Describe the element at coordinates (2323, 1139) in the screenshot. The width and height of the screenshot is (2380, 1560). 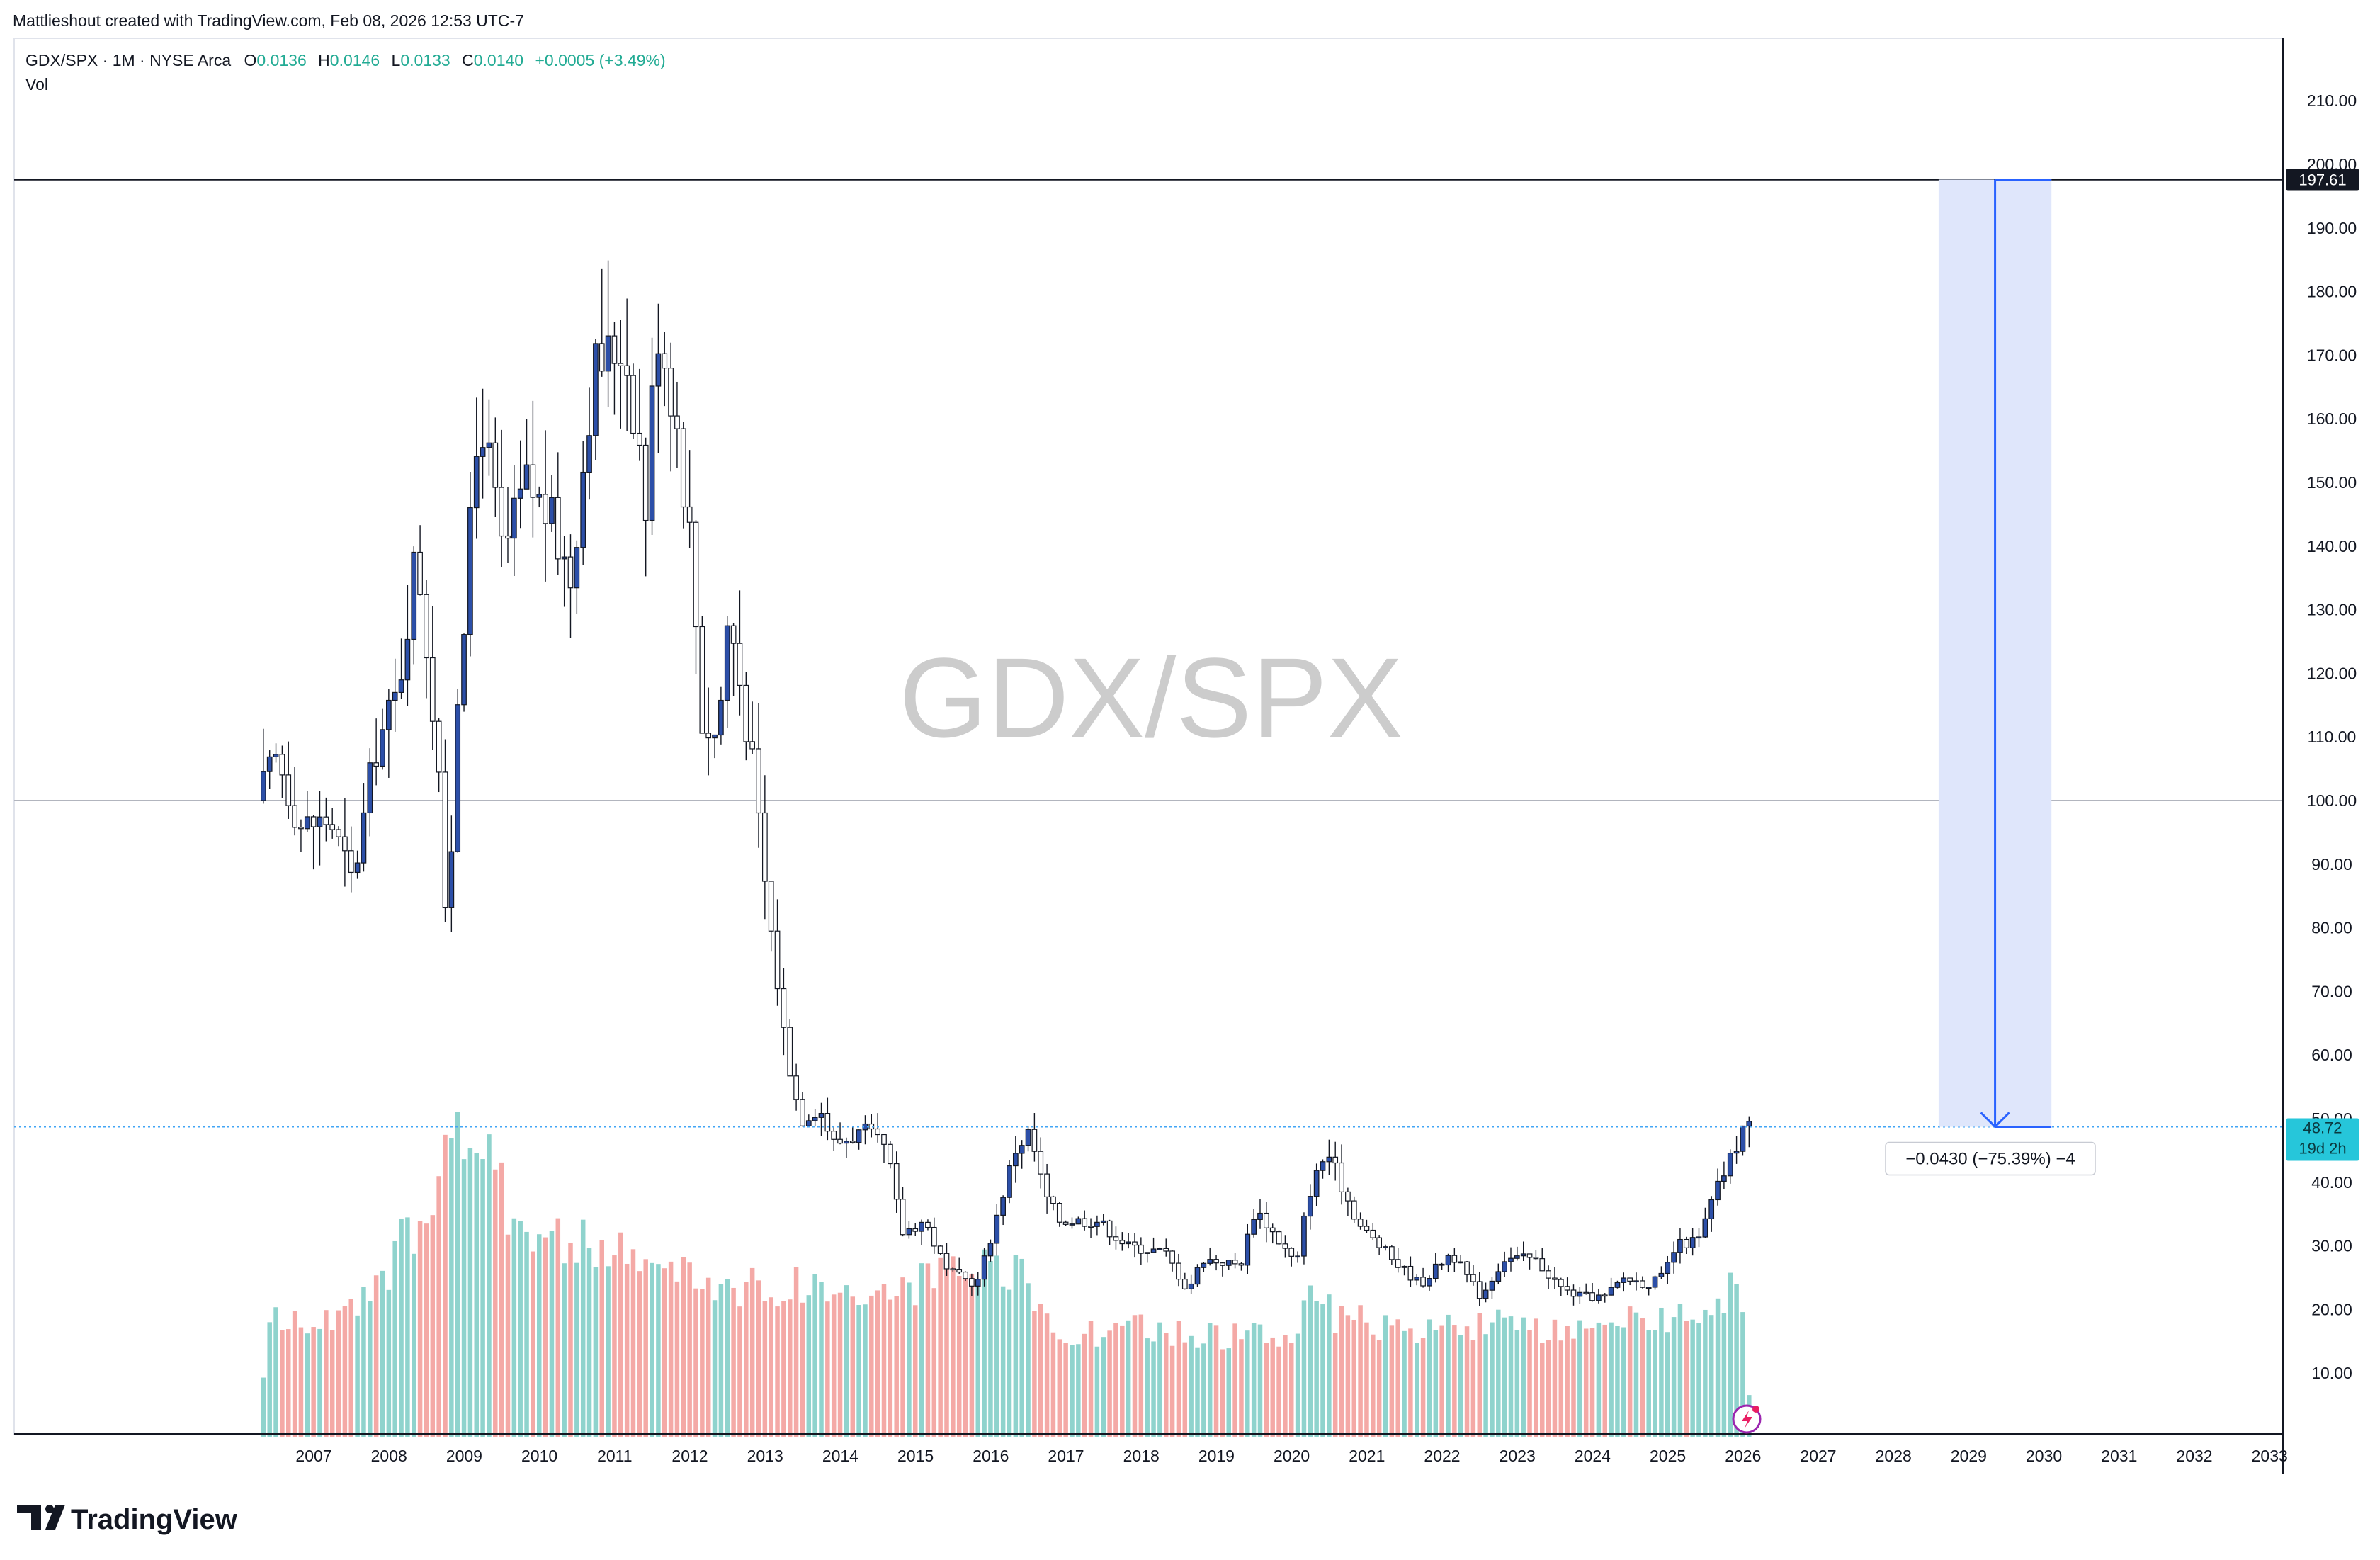
I see `current-price-label: 48.72 19d 2h` at that location.